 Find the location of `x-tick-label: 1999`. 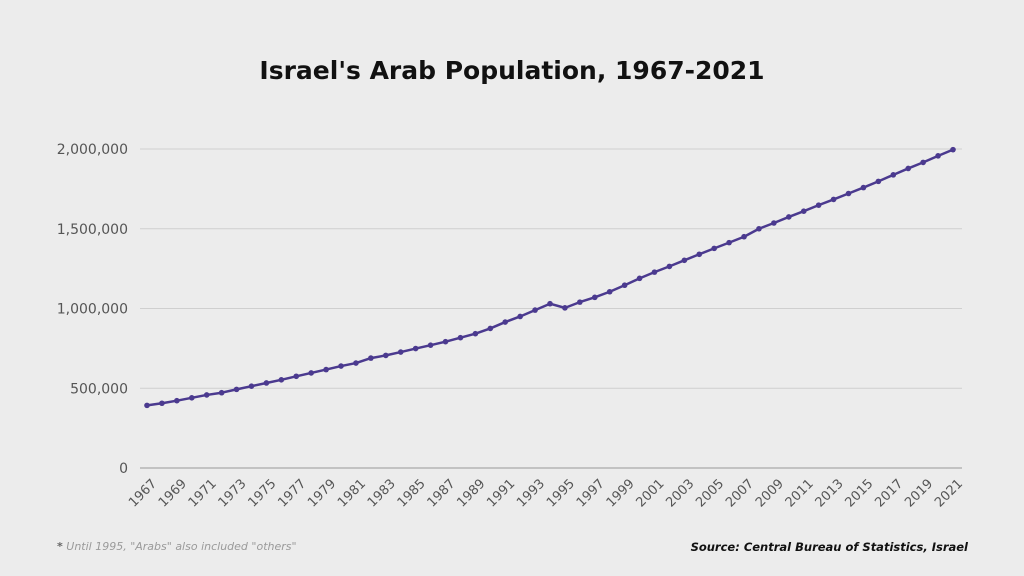

x-tick-label: 1999 is located at coordinates (621, 493).